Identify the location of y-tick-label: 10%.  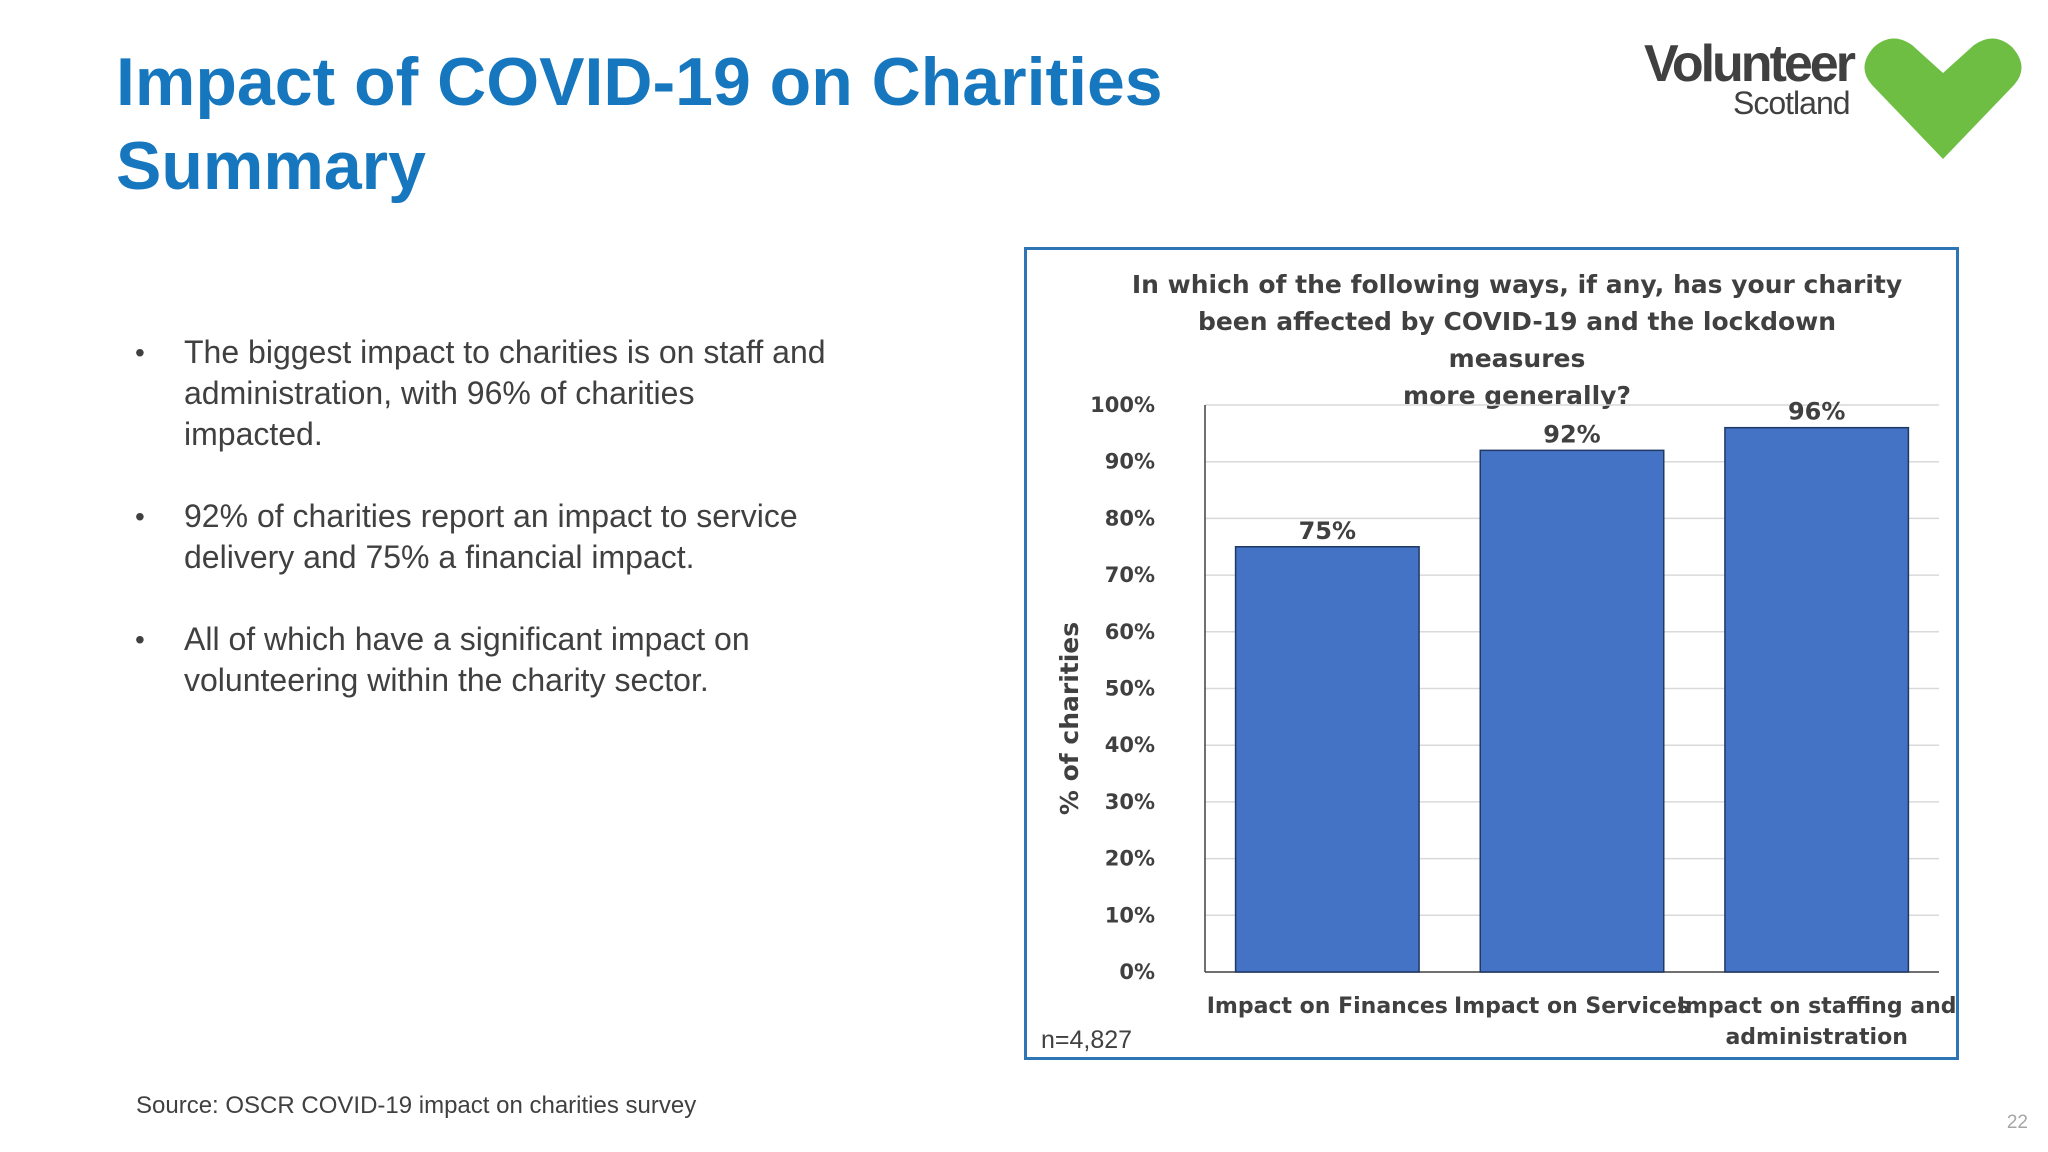
(1130, 915).